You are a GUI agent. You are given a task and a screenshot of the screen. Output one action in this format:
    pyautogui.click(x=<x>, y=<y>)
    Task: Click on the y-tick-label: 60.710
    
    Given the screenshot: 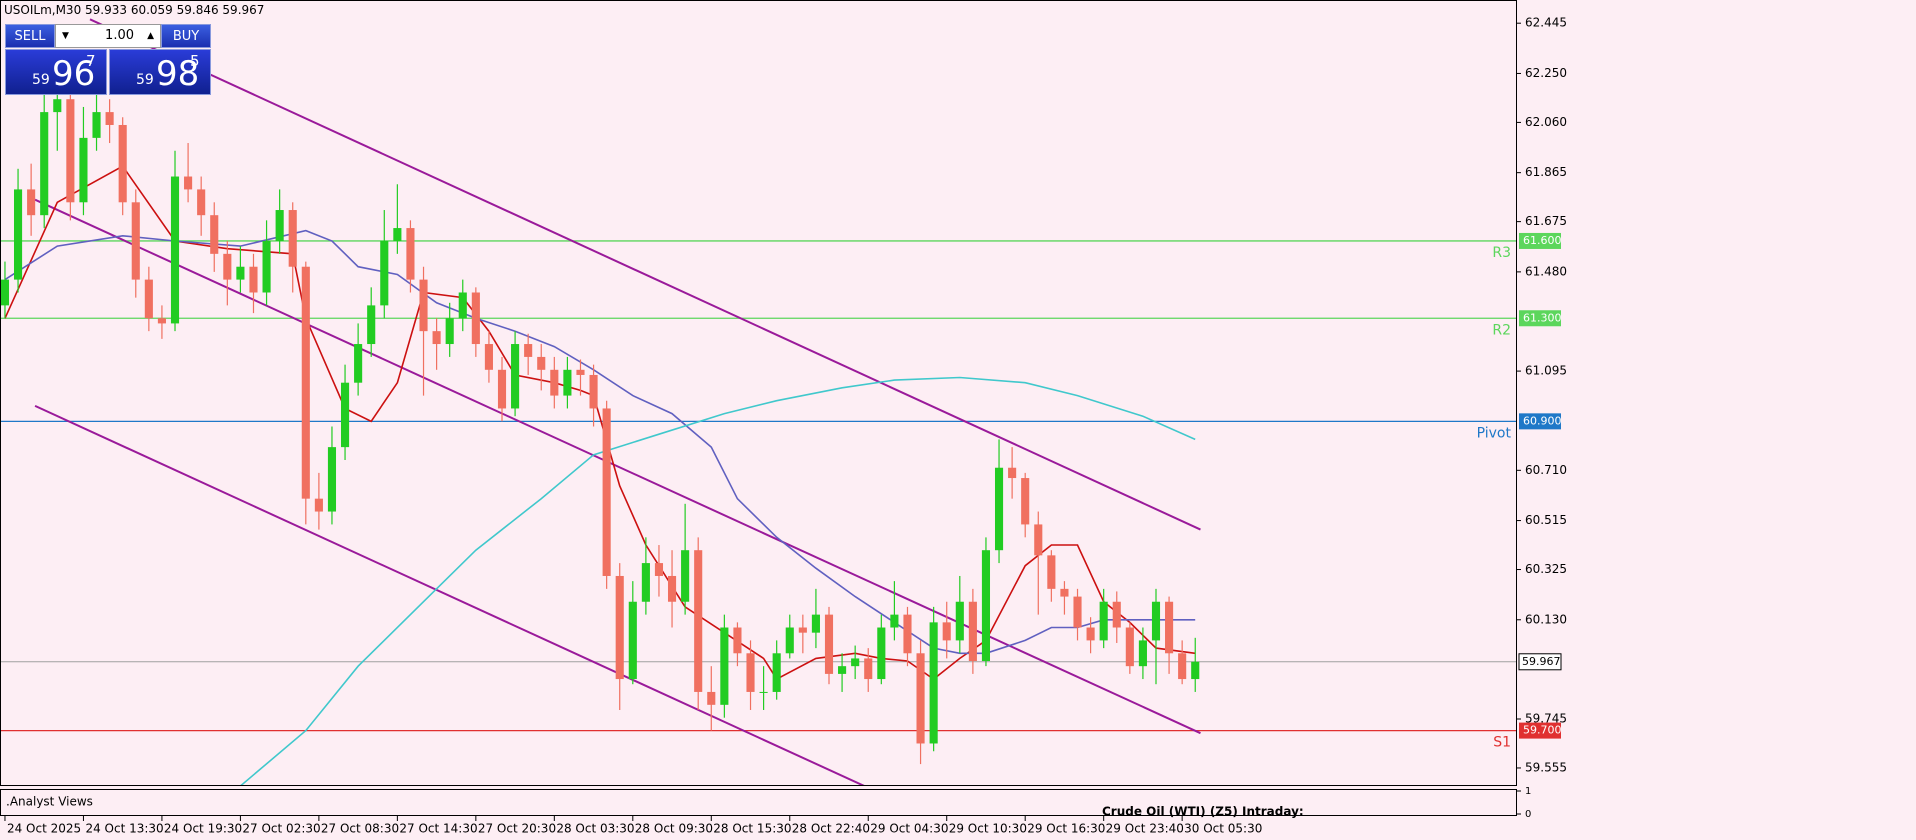 What is the action you would take?
    pyautogui.click(x=1546, y=470)
    